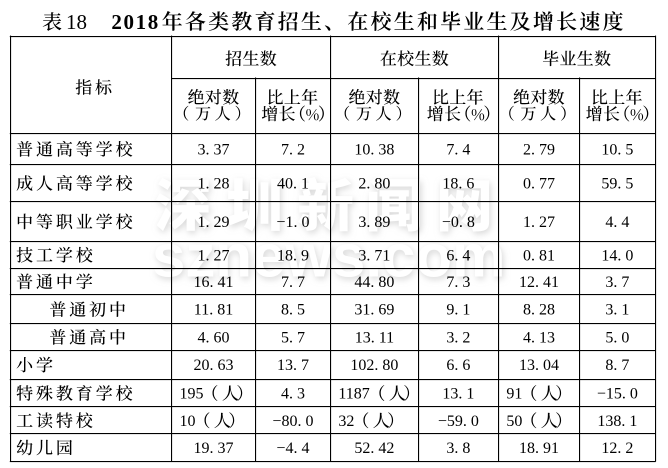 The width and height of the screenshot is (668, 468). What do you see at coordinates (539, 282) in the screenshot?
I see `svg-text: 12. 41` at bounding box center [539, 282].